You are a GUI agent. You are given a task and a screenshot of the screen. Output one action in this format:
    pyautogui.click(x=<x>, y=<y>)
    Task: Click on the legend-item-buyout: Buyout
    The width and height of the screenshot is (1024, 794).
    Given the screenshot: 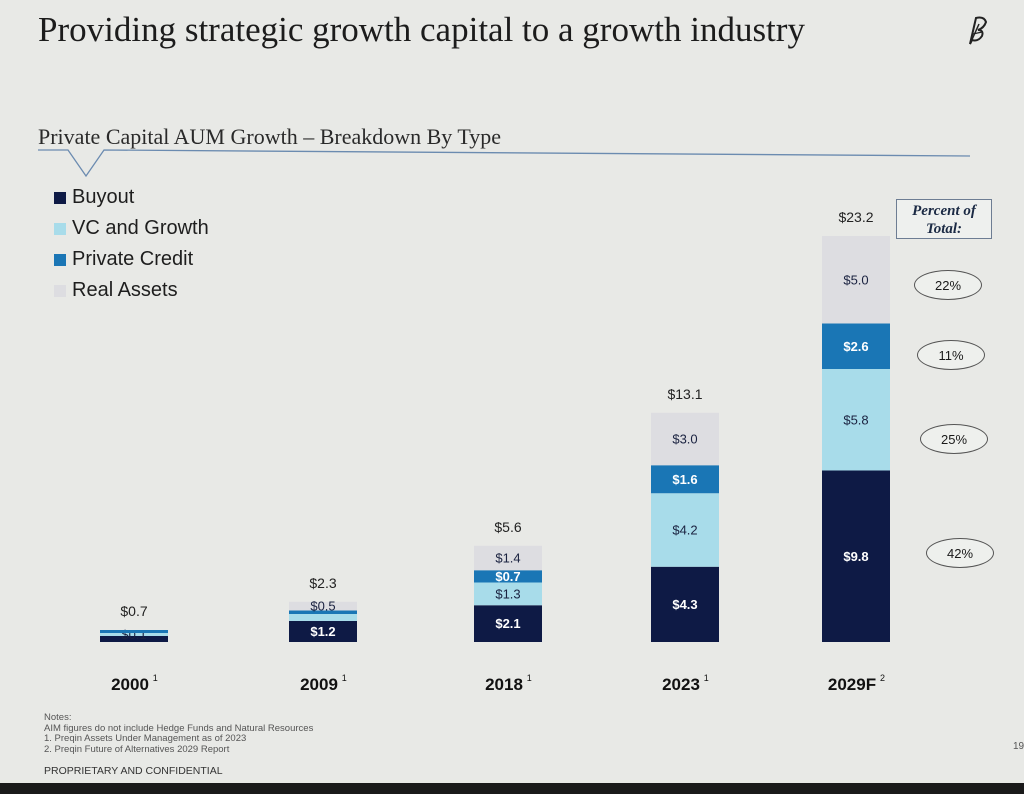 What is the action you would take?
    pyautogui.click(x=131, y=197)
    